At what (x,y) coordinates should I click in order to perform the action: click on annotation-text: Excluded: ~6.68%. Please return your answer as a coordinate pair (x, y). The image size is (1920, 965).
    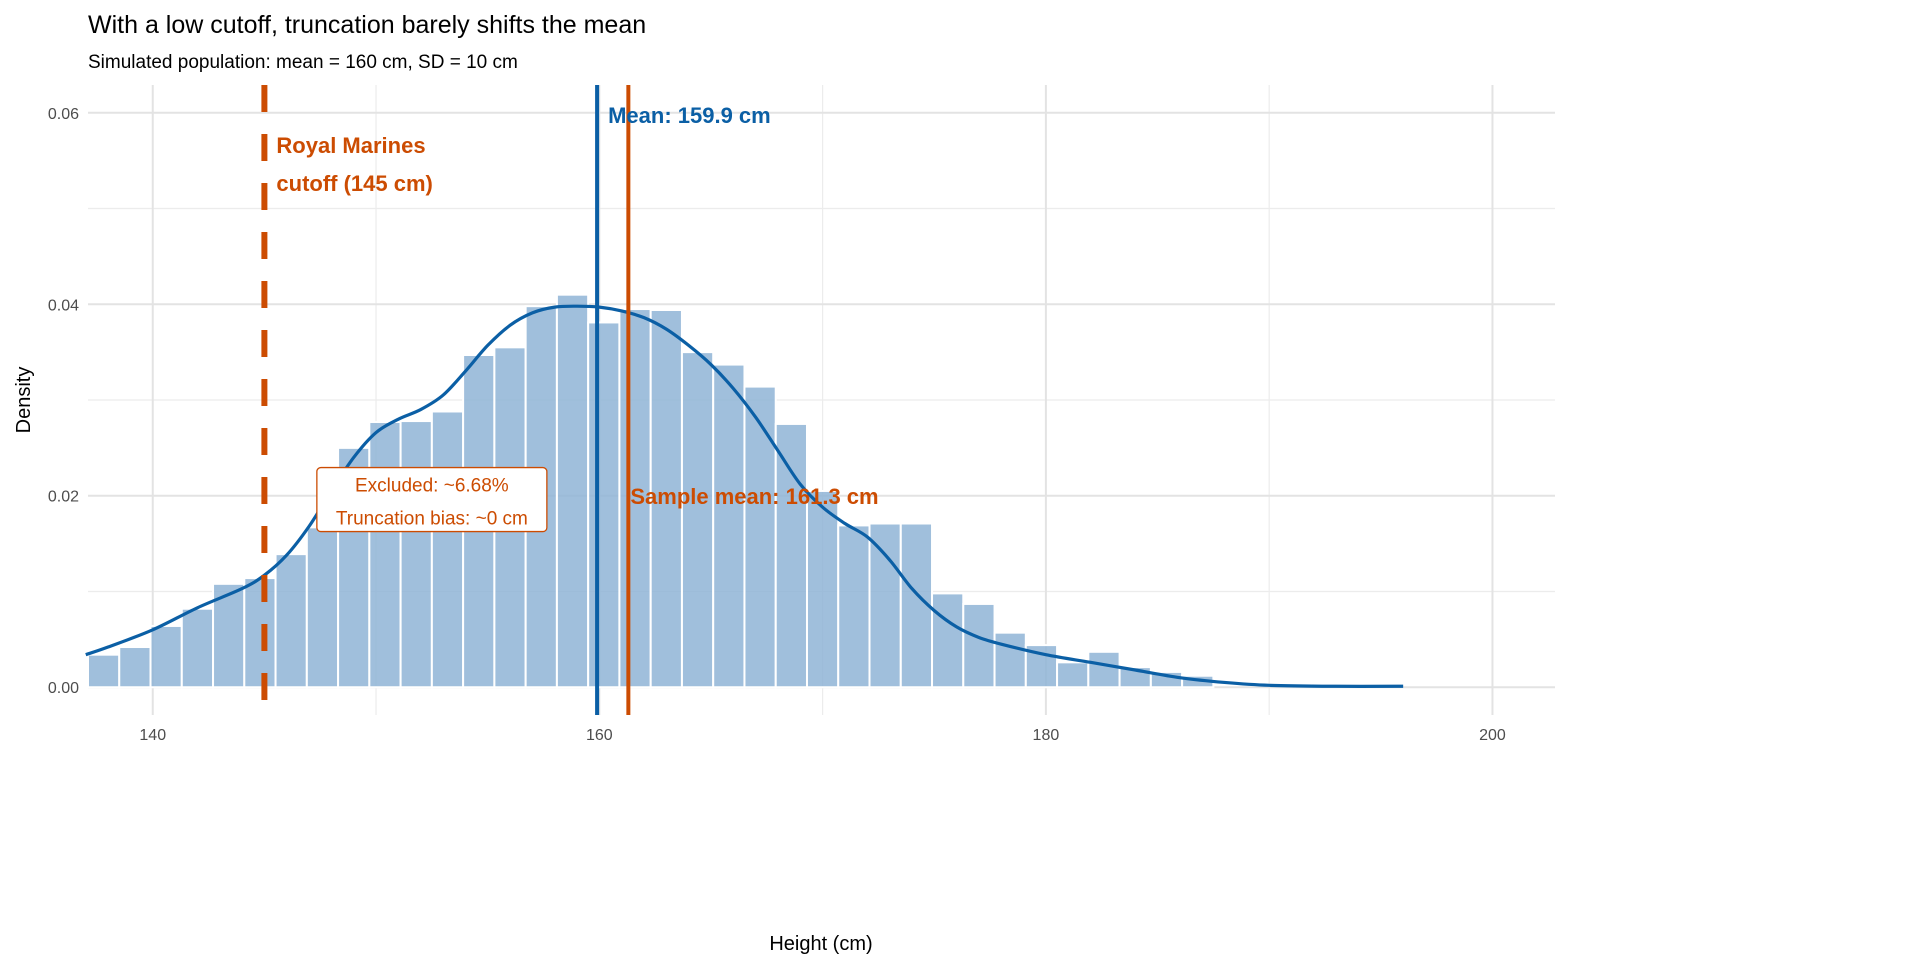
    Looking at the image, I should click on (432, 486).